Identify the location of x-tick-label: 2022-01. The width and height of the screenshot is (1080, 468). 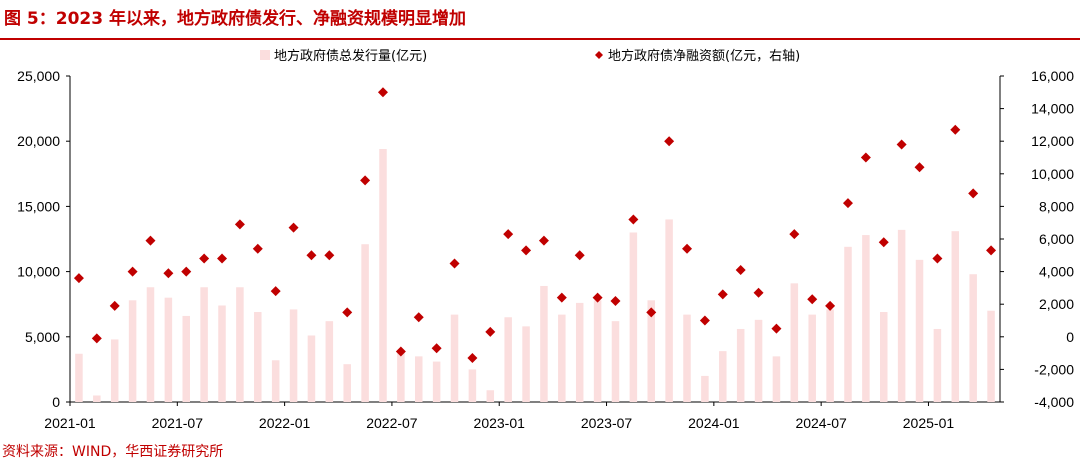
(285, 423).